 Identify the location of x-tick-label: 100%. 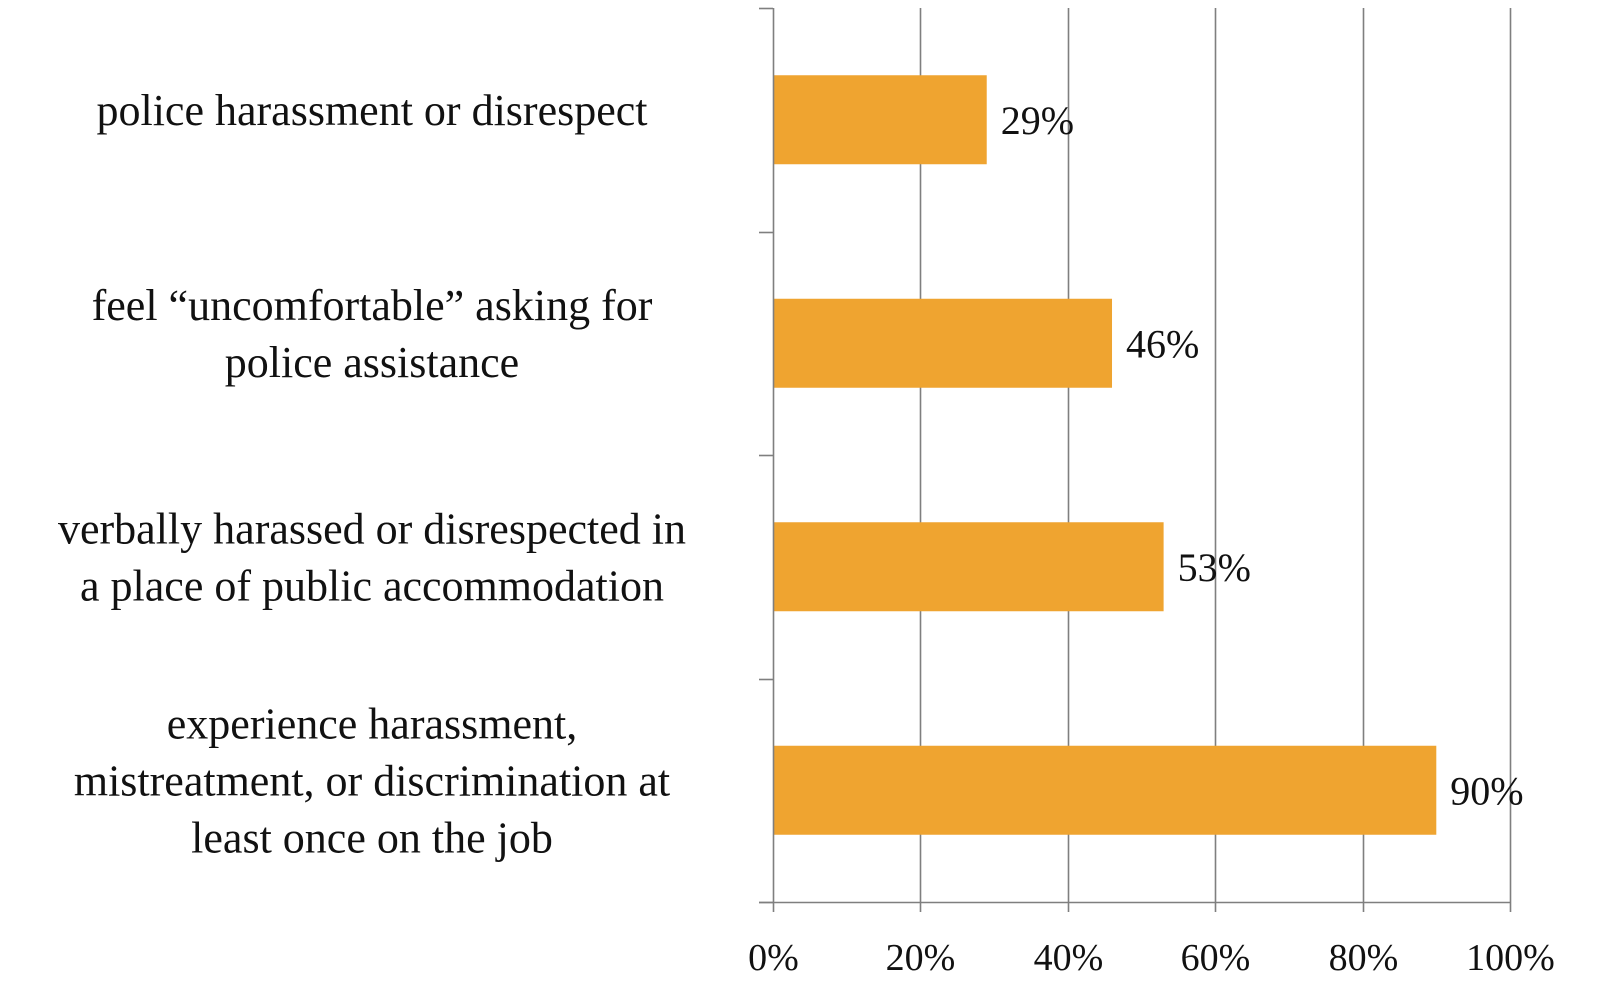
(1510, 958).